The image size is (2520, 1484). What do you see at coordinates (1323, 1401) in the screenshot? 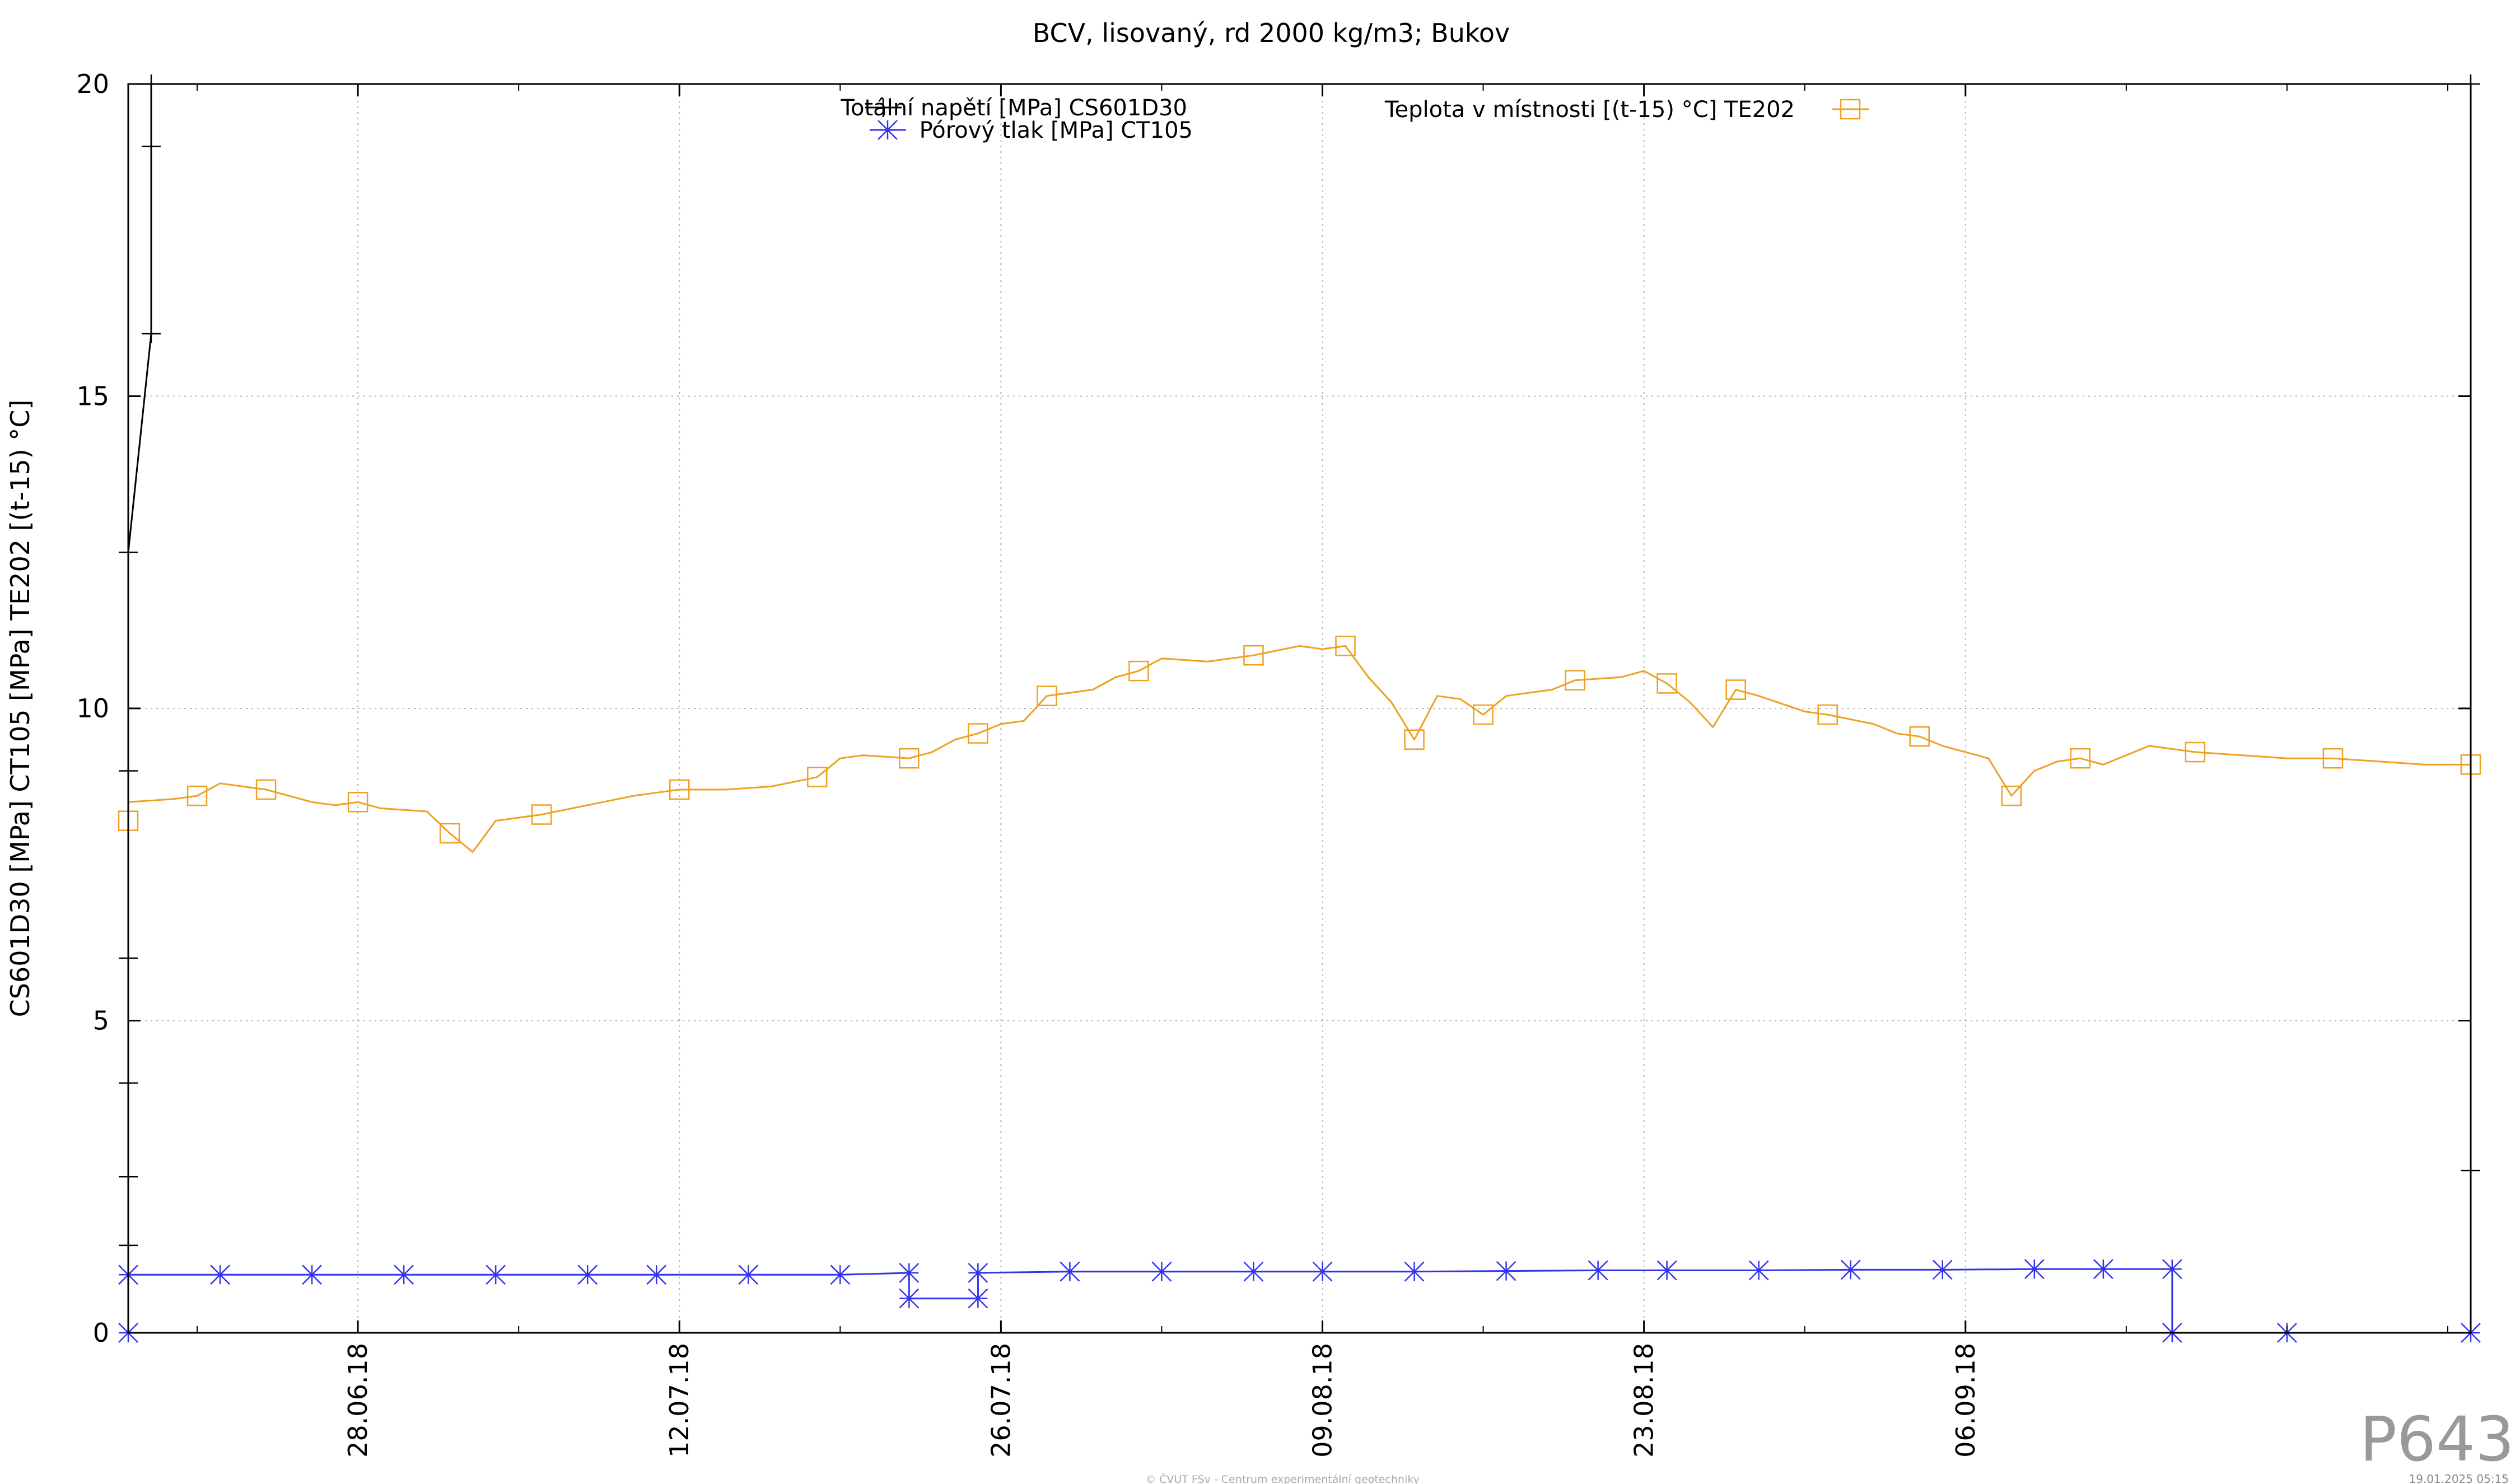
I see `x-tick-label: 09.08.18` at bounding box center [1323, 1401].